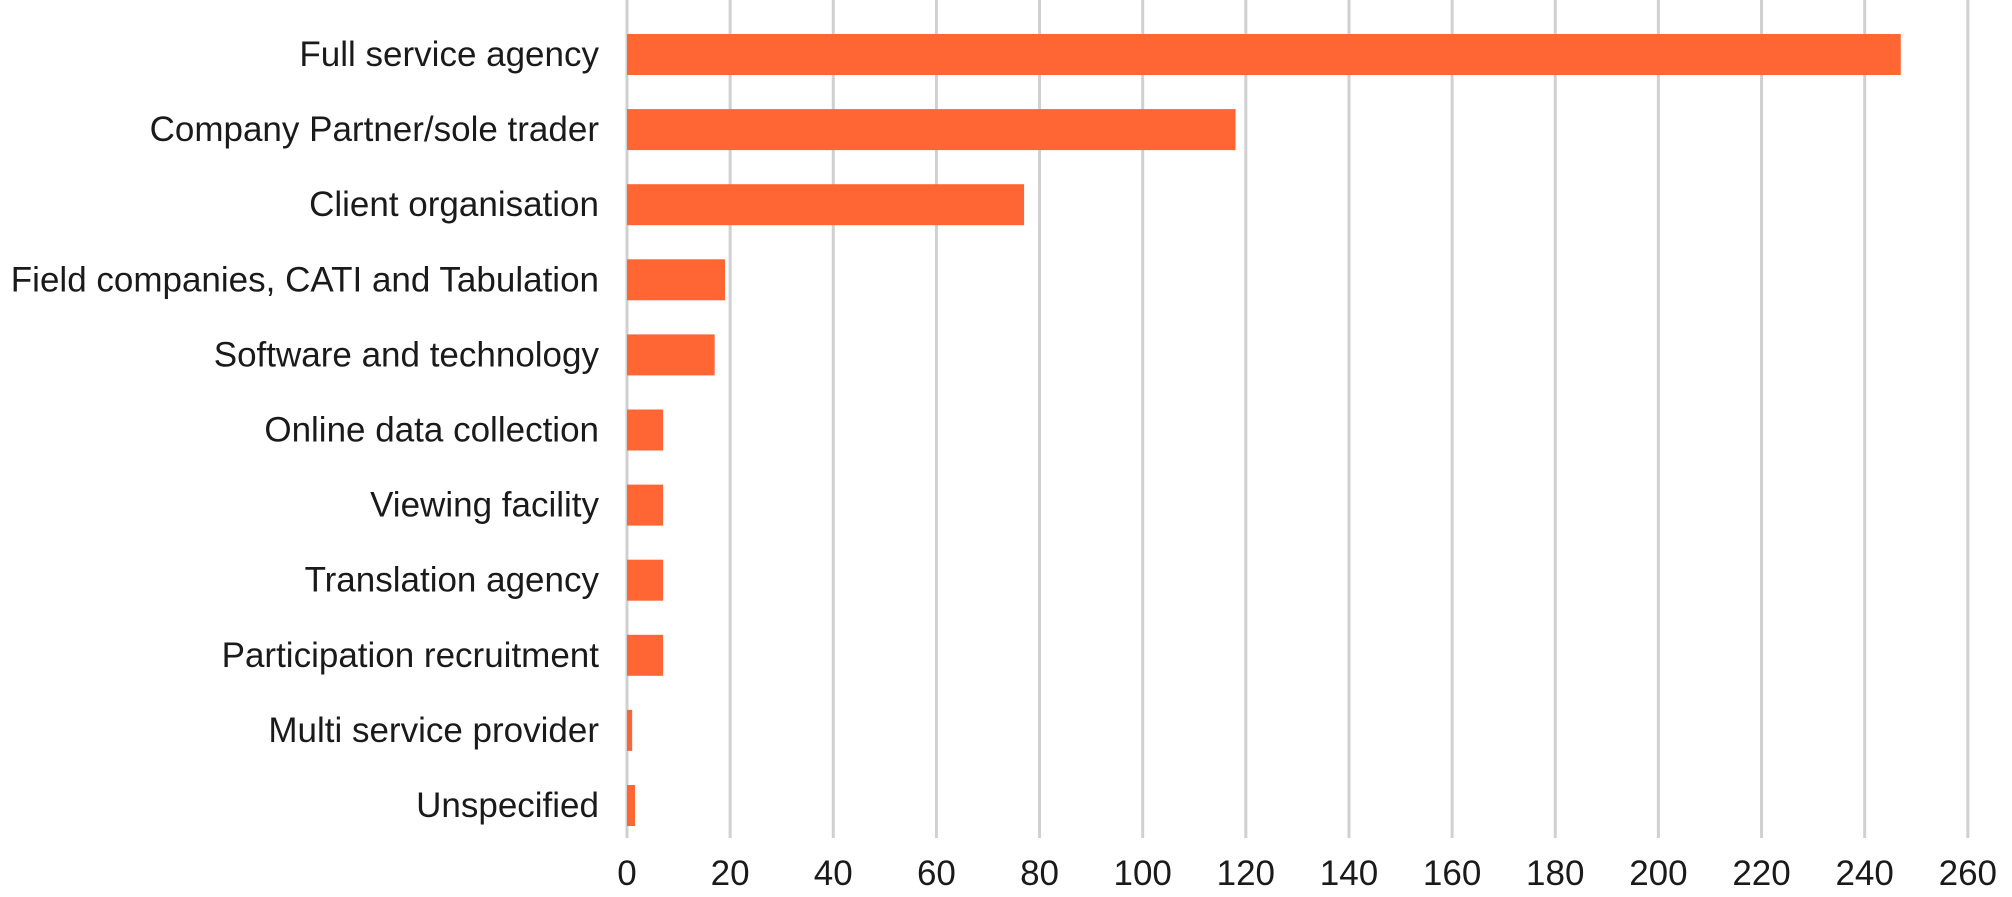 This screenshot has width=2012, height=897. What do you see at coordinates (433, 730) in the screenshot?
I see `category-label: Multi service provider` at bounding box center [433, 730].